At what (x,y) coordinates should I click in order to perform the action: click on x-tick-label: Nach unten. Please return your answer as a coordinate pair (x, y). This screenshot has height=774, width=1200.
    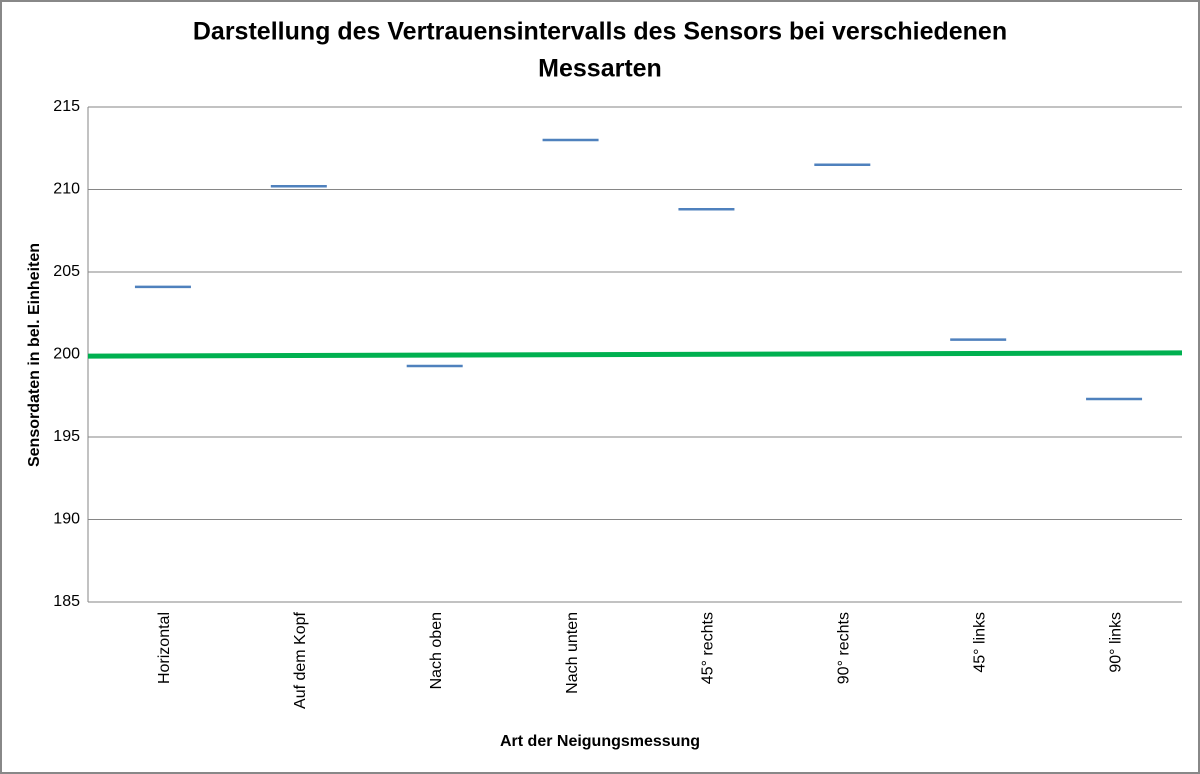
    Looking at the image, I should click on (572, 653).